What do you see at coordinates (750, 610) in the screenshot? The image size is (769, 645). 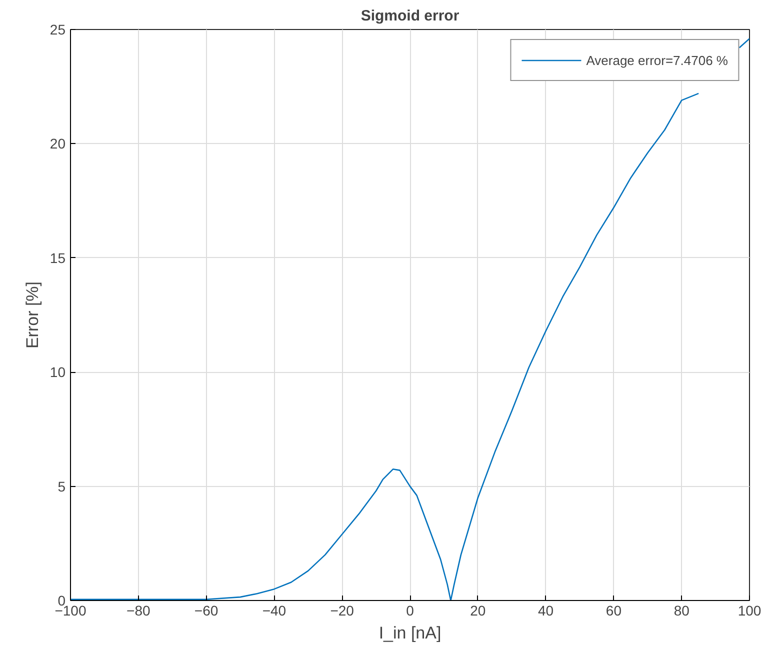 I see `x-tick-label: 100` at bounding box center [750, 610].